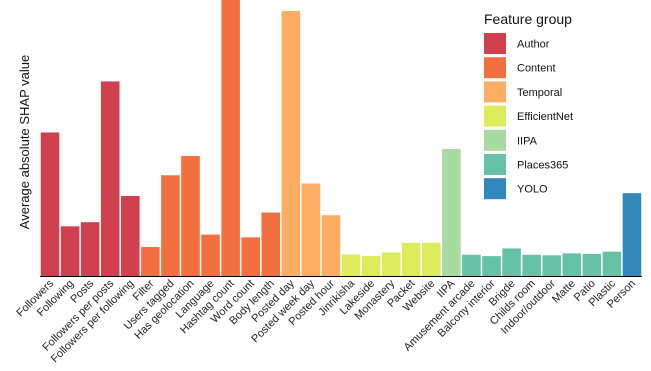  Describe the element at coordinates (70, 251) in the screenshot. I see `bar-following` at that location.